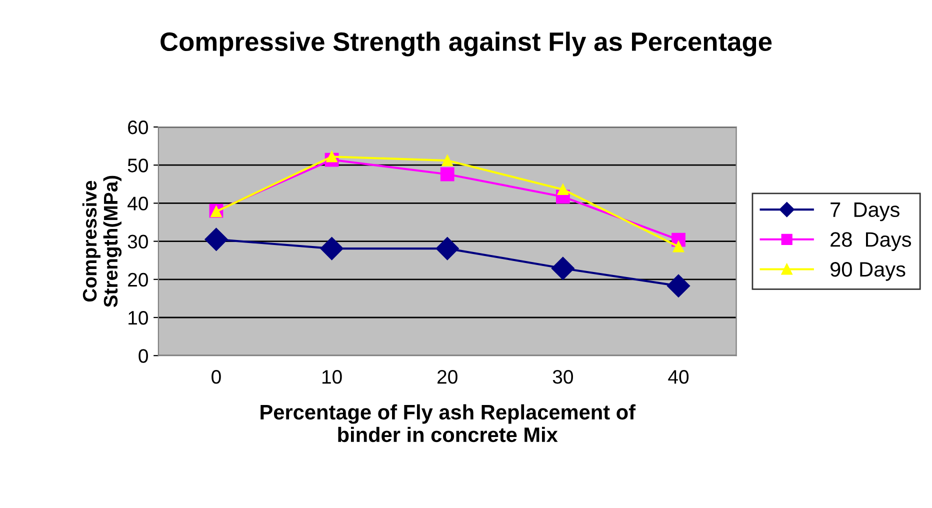  I want to click on y-tick-label: 30, so click(138, 241).